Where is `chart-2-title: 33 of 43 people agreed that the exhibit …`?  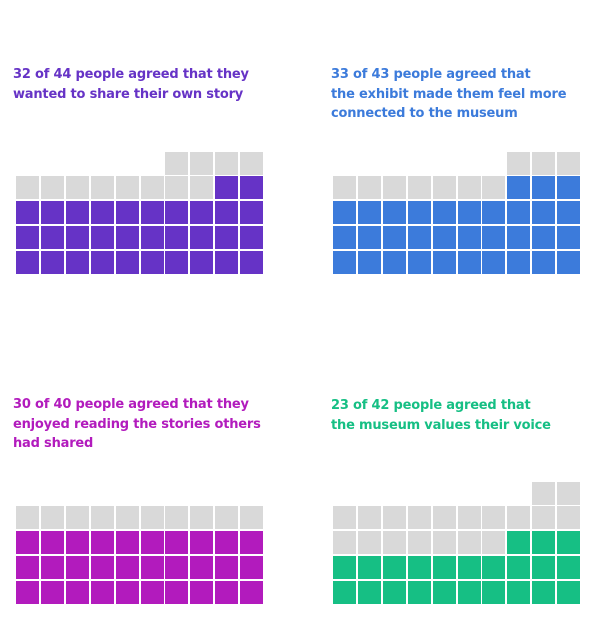
chart-2-title: 33 of 43 people agreed that the exhibit … is located at coordinates (449, 94).